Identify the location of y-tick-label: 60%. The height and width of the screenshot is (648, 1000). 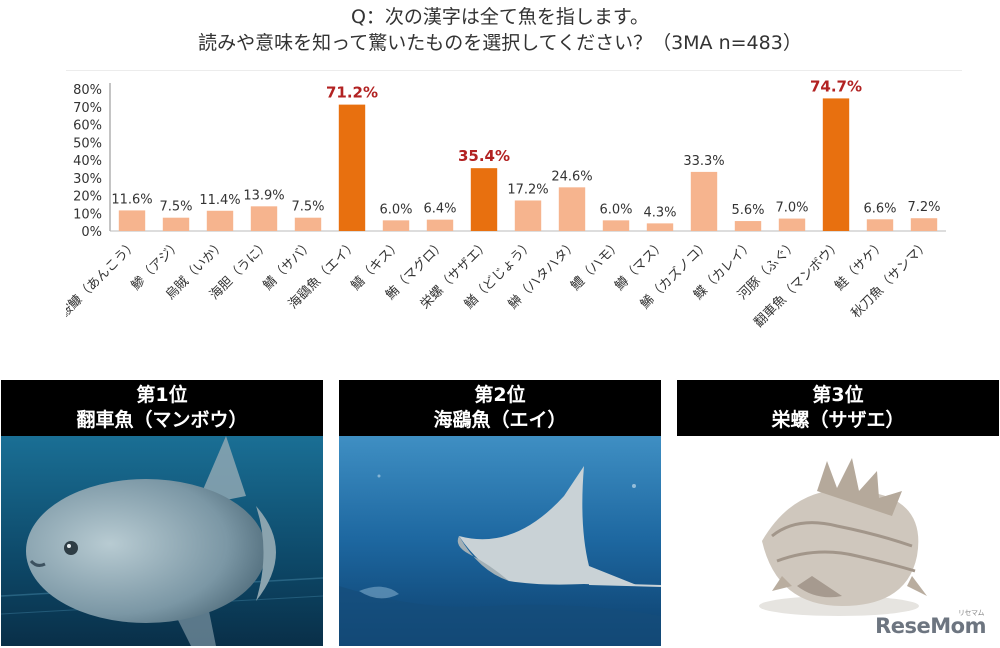
(87, 126).